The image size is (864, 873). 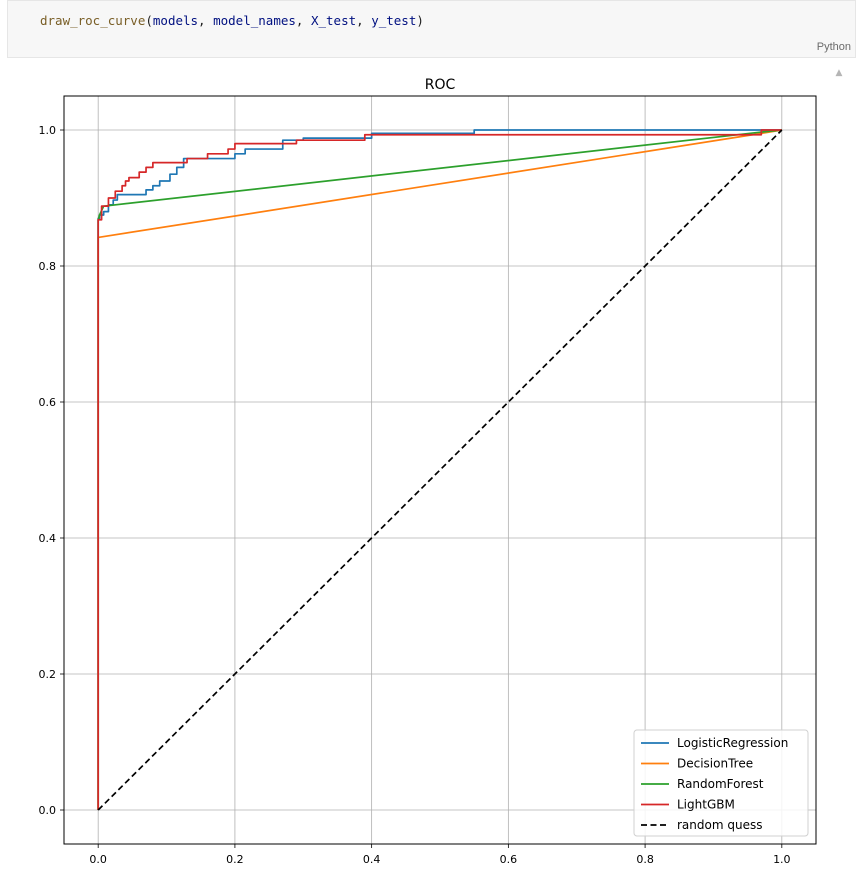 I want to click on y-tick-label: 1.0, so click(x=48, y=130).